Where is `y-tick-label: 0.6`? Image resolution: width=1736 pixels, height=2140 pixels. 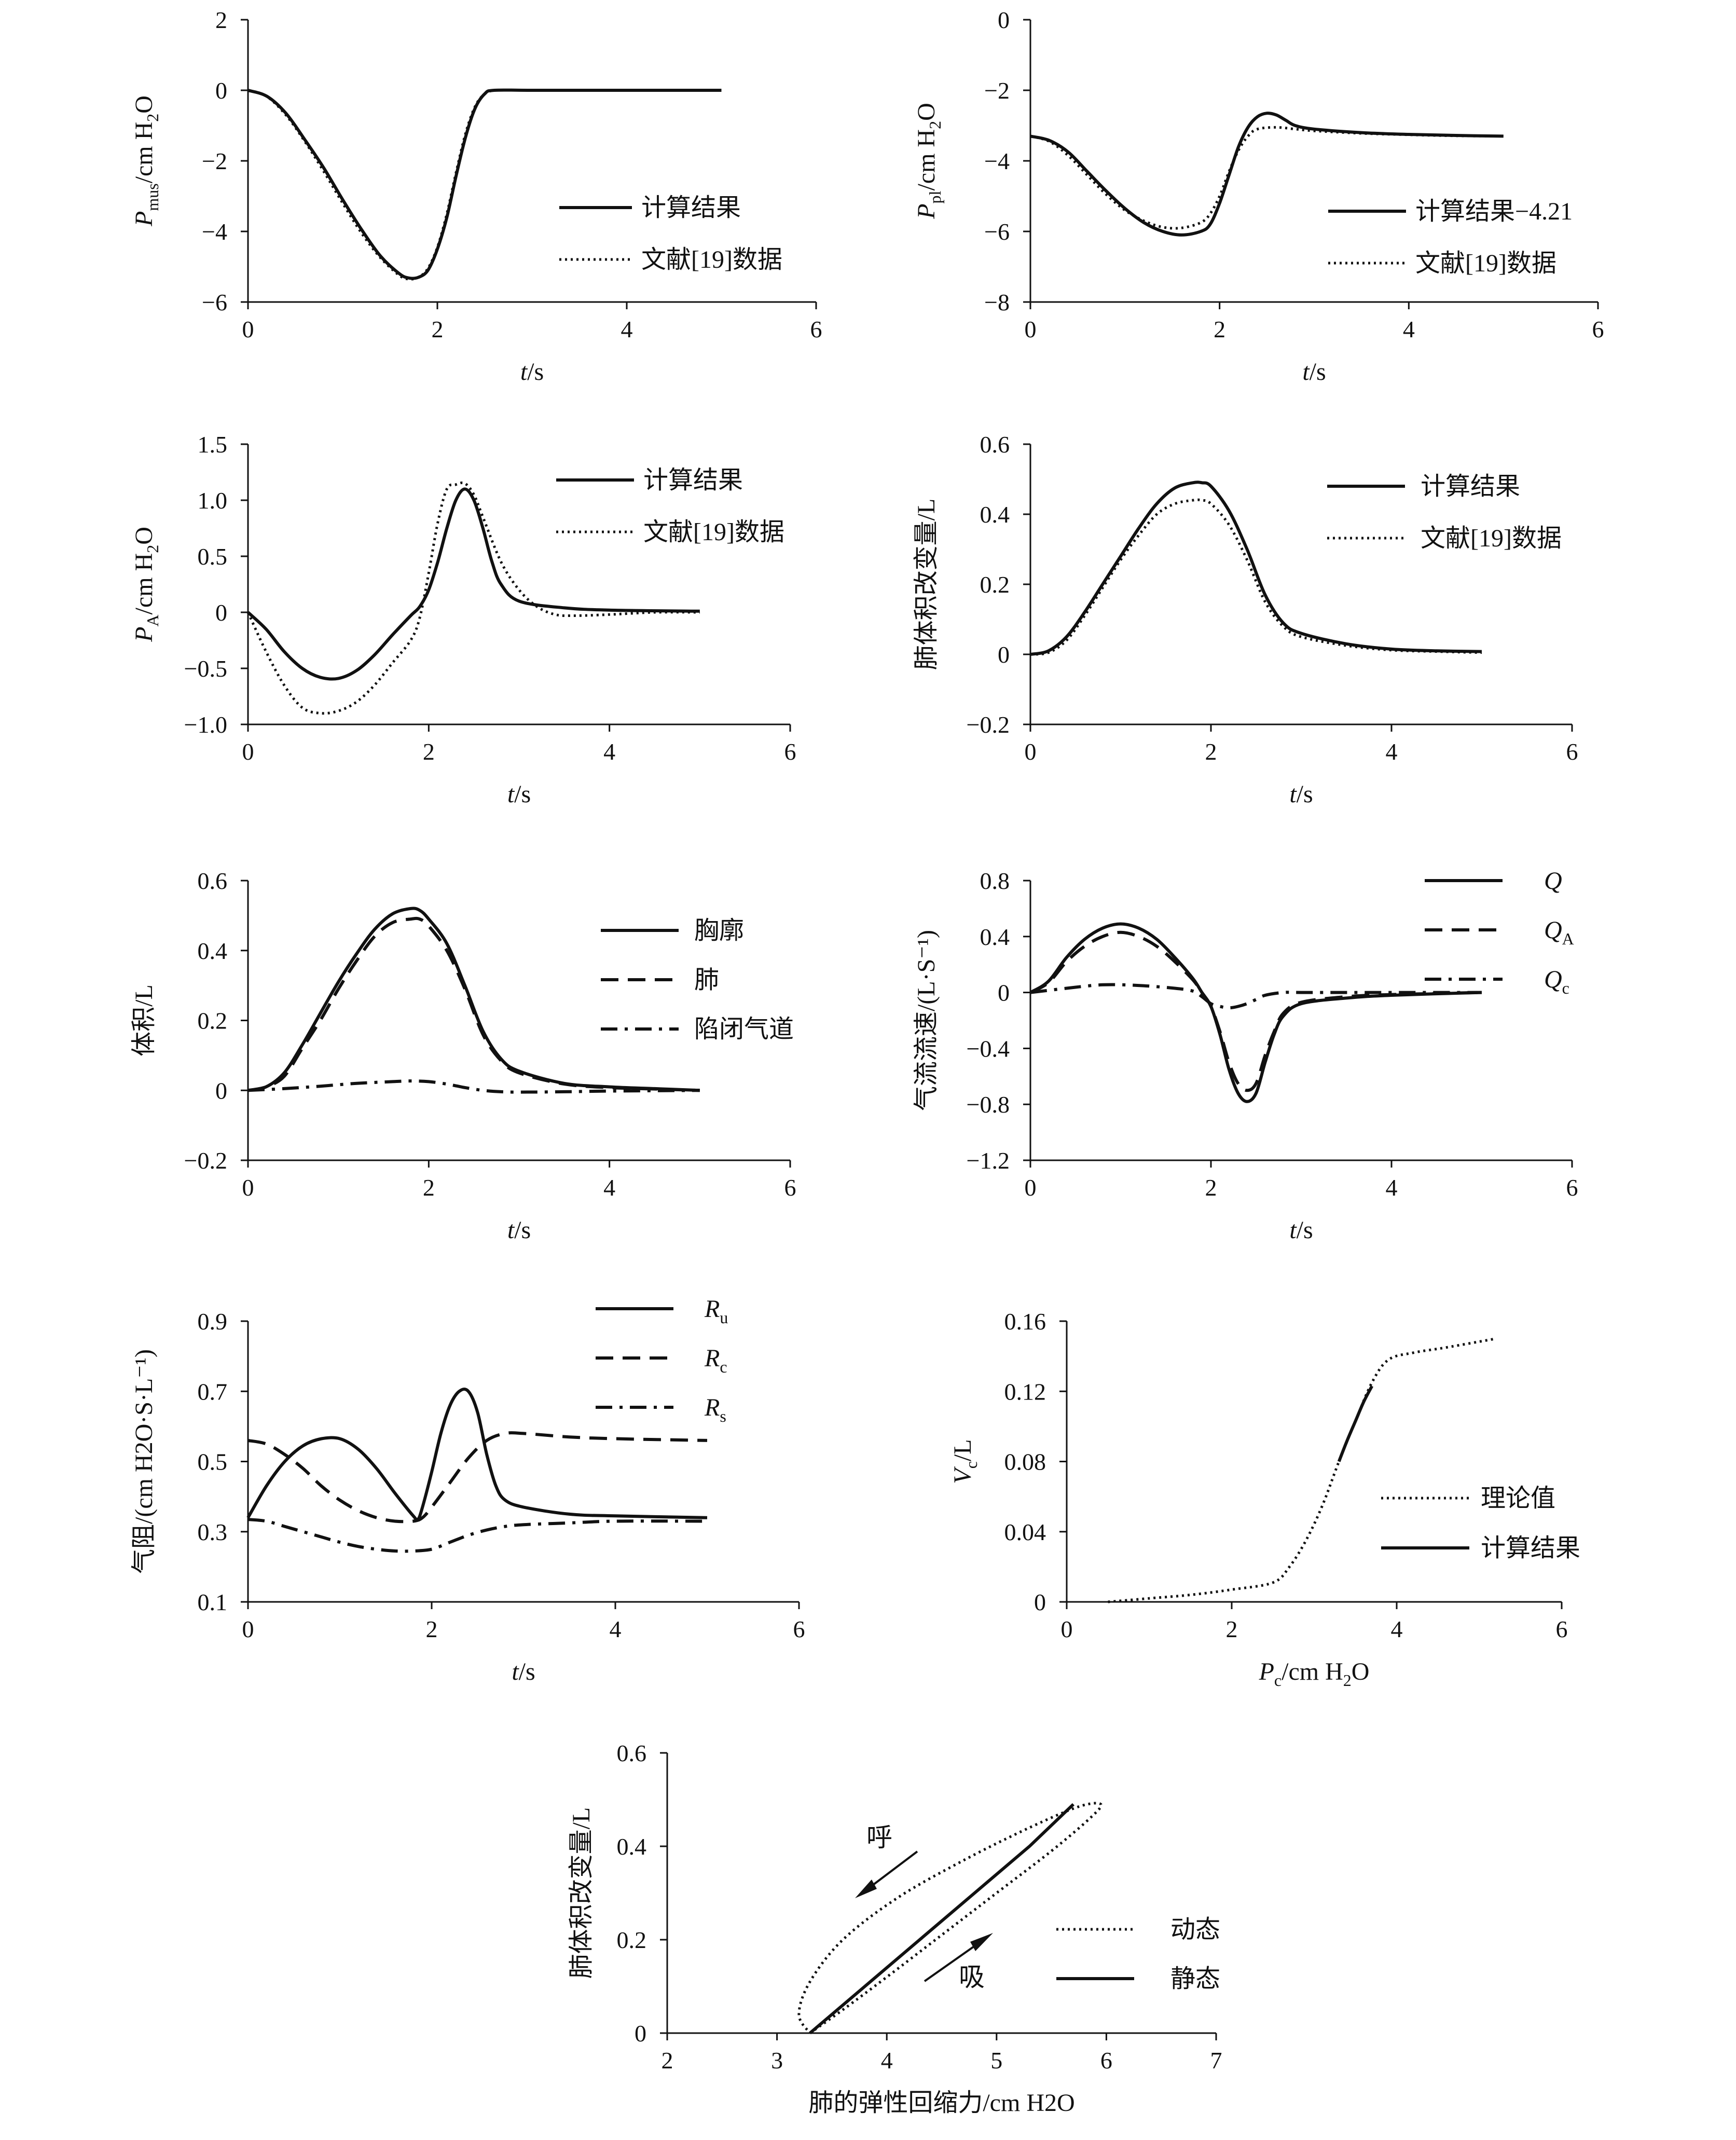
y-tick-label: 0.6 is located at coordinates (995, 444).